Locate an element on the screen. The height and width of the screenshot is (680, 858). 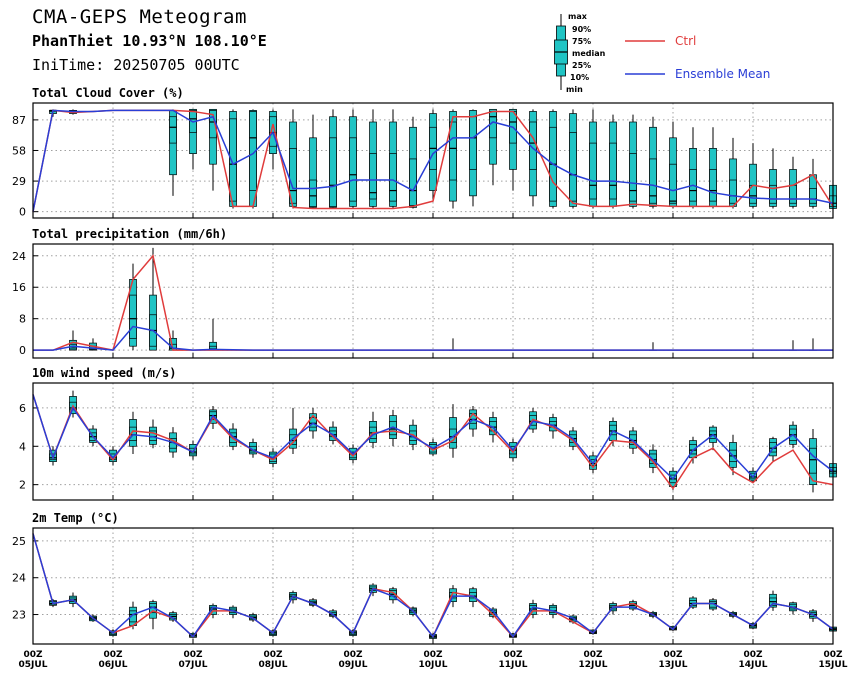
legend-mean-label: Ensemble Mean is located at coordinates (722, 74).